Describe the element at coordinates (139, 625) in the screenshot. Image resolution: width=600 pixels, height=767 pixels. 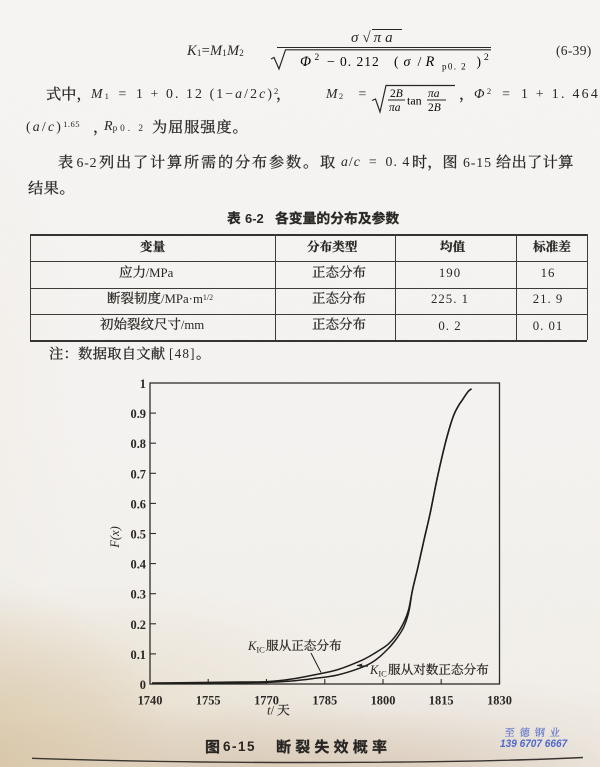
I see `svg-text: 0.2` at that location.